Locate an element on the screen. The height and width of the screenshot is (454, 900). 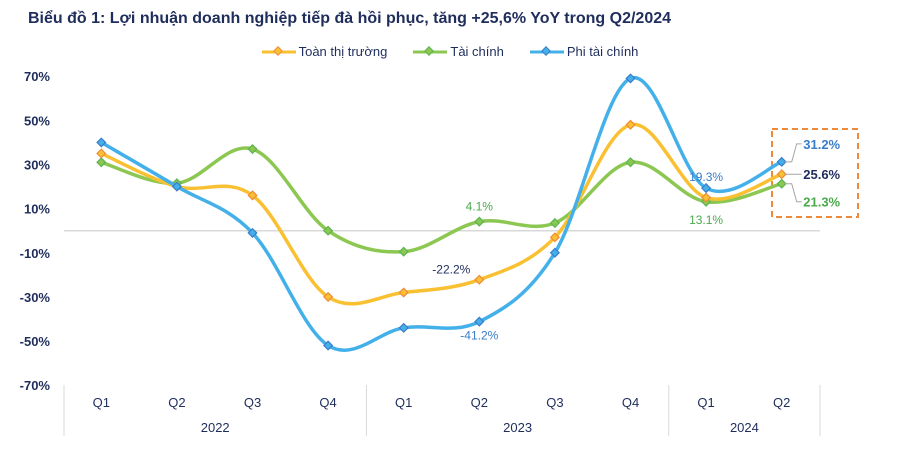
data-label: 13.1% is located at coordinates (706, 220).